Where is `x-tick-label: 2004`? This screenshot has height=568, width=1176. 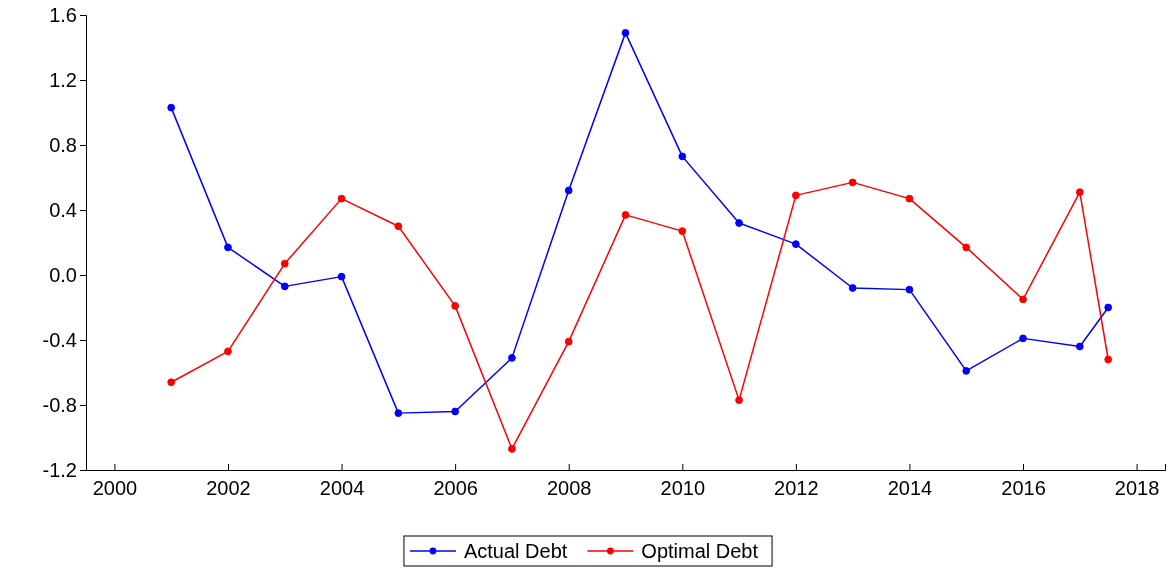 x-tick-label: 2004 is located at coordinates (342, 488).